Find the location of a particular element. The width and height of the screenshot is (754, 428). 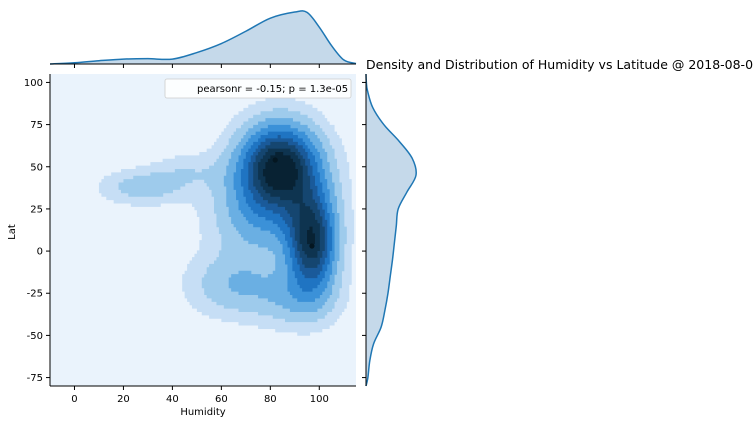

y-axis-label: Lat is located at coordinates (12, 232).